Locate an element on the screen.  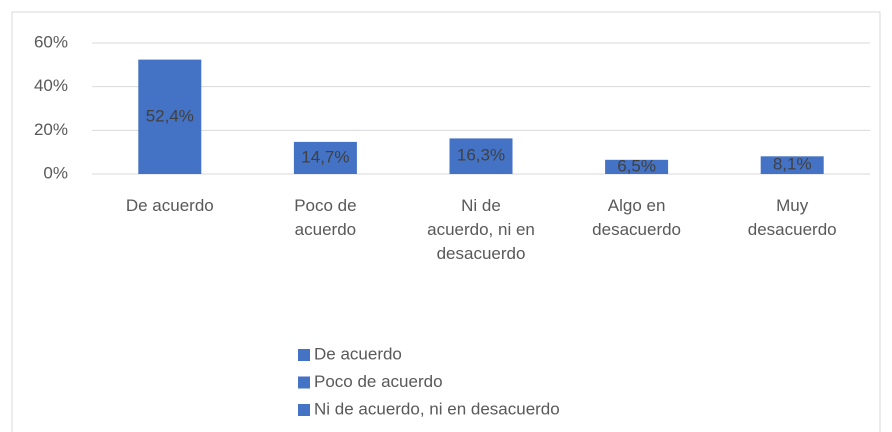
legend-label: Poco de acuerdo is located at coordinates (378, 381).